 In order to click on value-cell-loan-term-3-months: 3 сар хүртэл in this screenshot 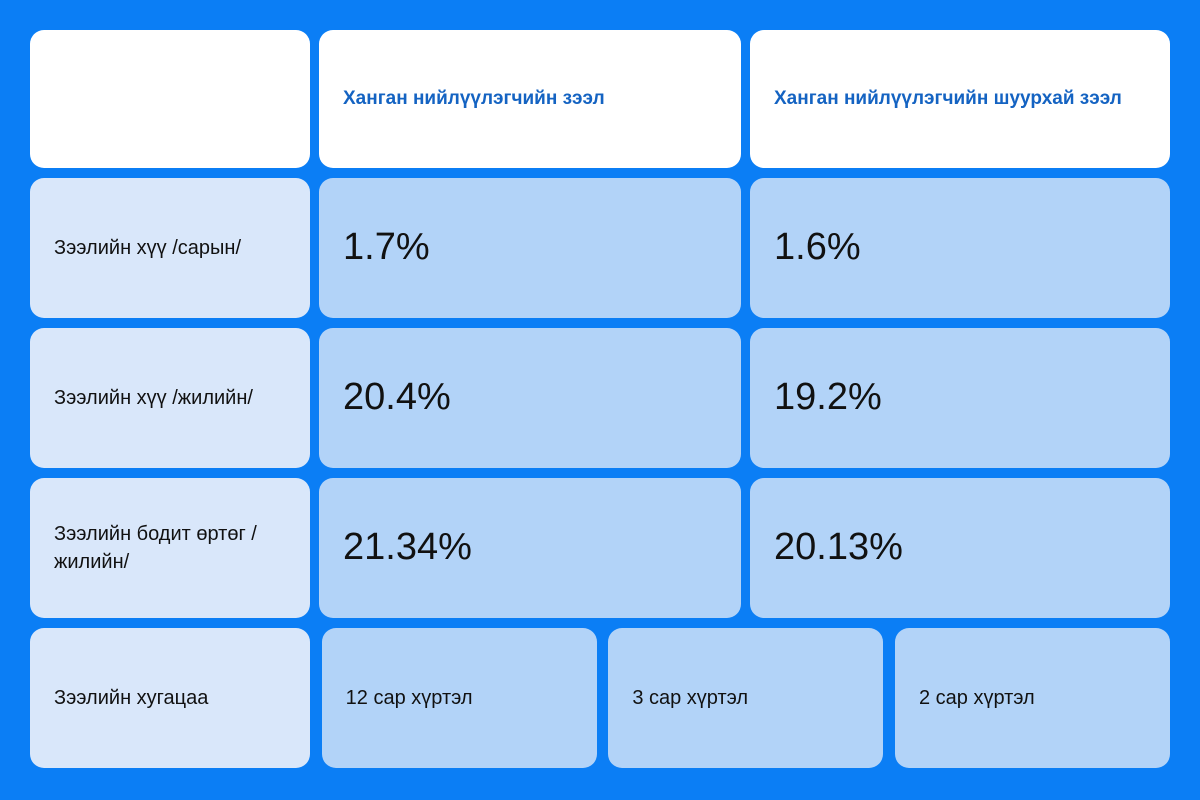, I will do `click(746, 698)`.